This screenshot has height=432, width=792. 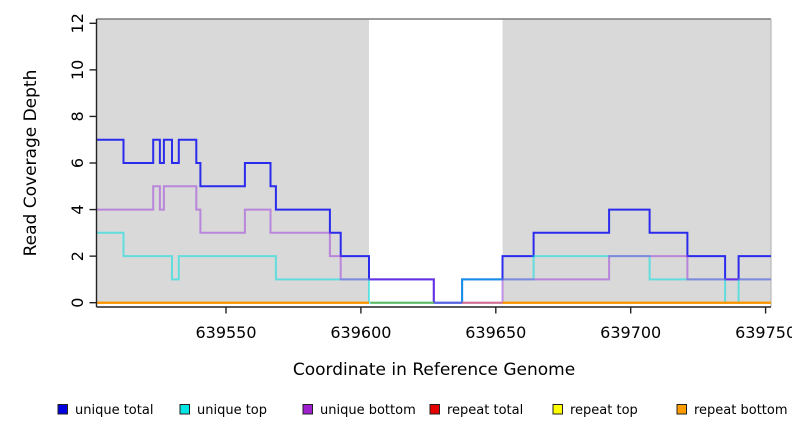 I want to click on x-tick-label: 639750, so click(x=763, y=332).